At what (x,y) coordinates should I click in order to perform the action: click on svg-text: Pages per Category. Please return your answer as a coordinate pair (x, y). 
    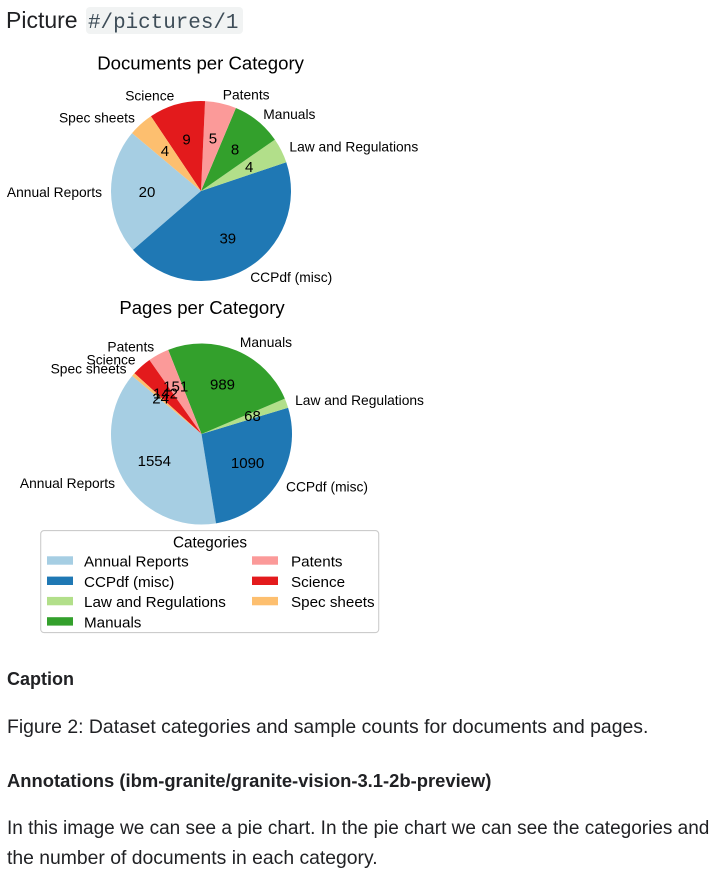
    Looking at the image, I should click on (202, 307).